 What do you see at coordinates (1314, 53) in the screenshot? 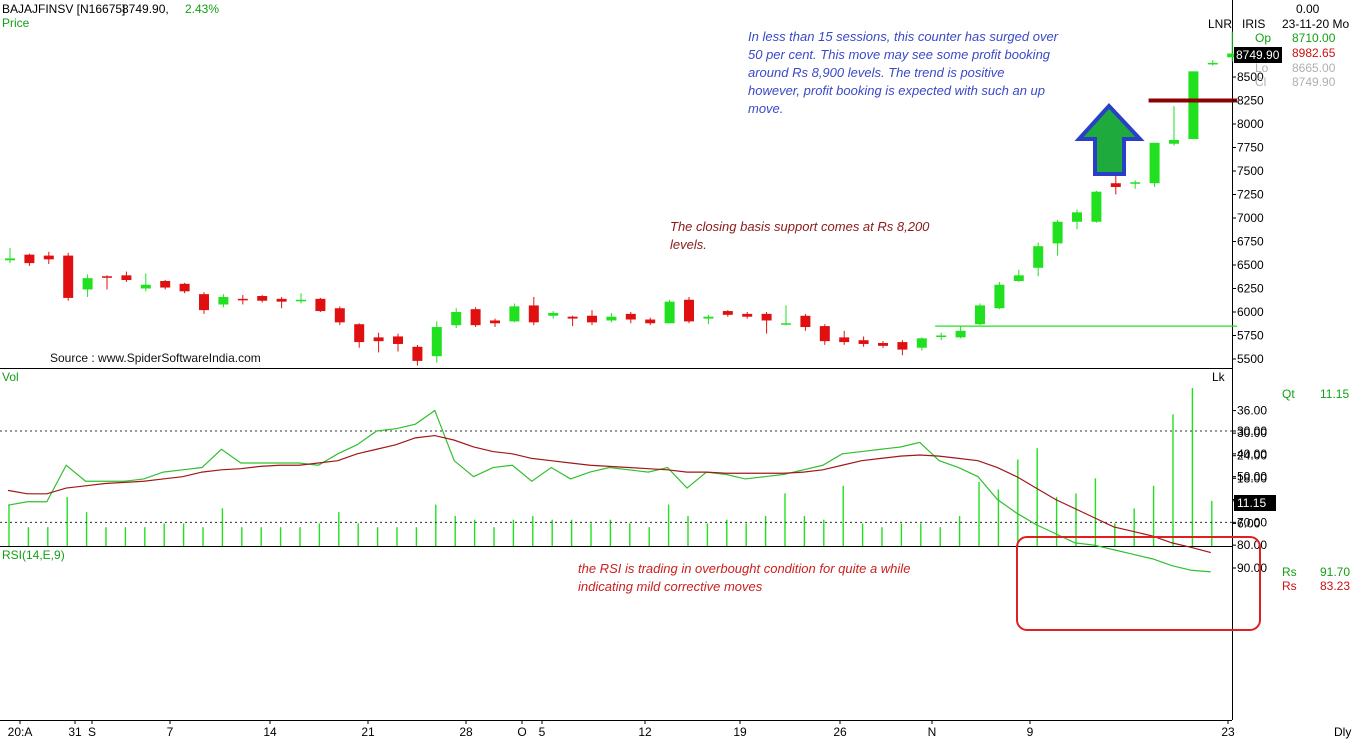
I see `hi-value: 8982.65` at bounding box center [1314, 53].